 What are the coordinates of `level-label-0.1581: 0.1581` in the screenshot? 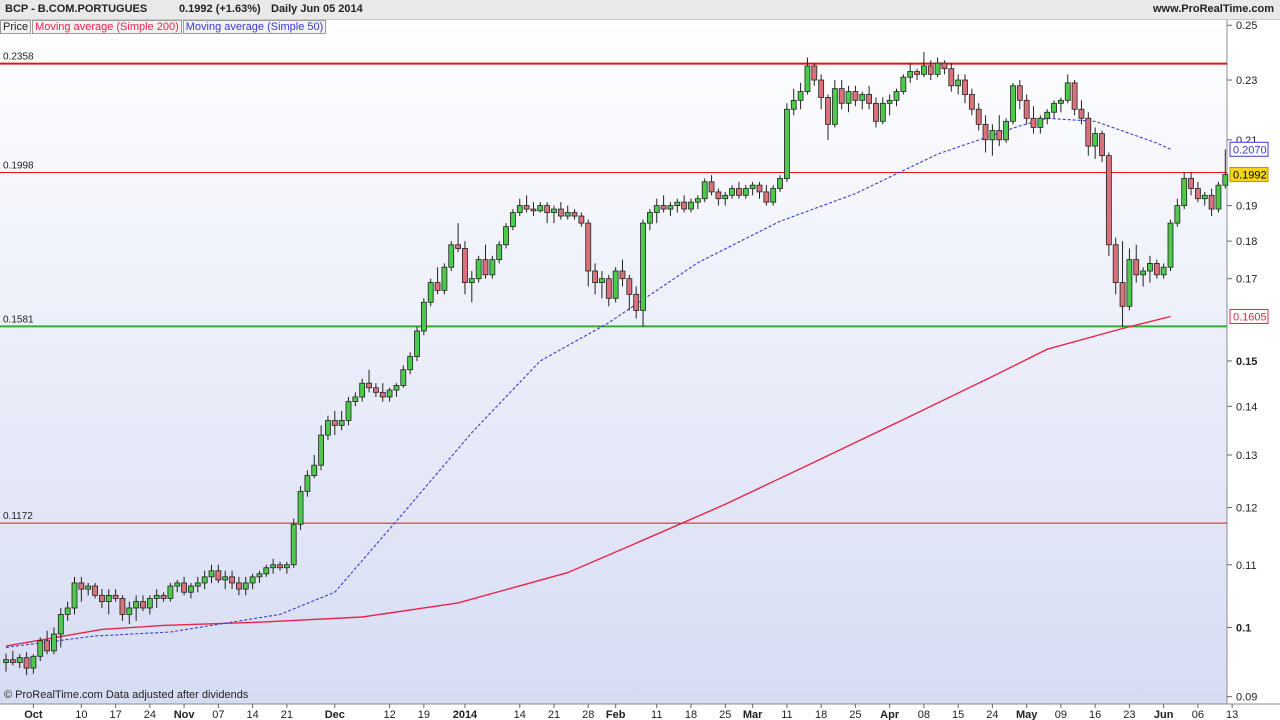 It's located at (18, 319).